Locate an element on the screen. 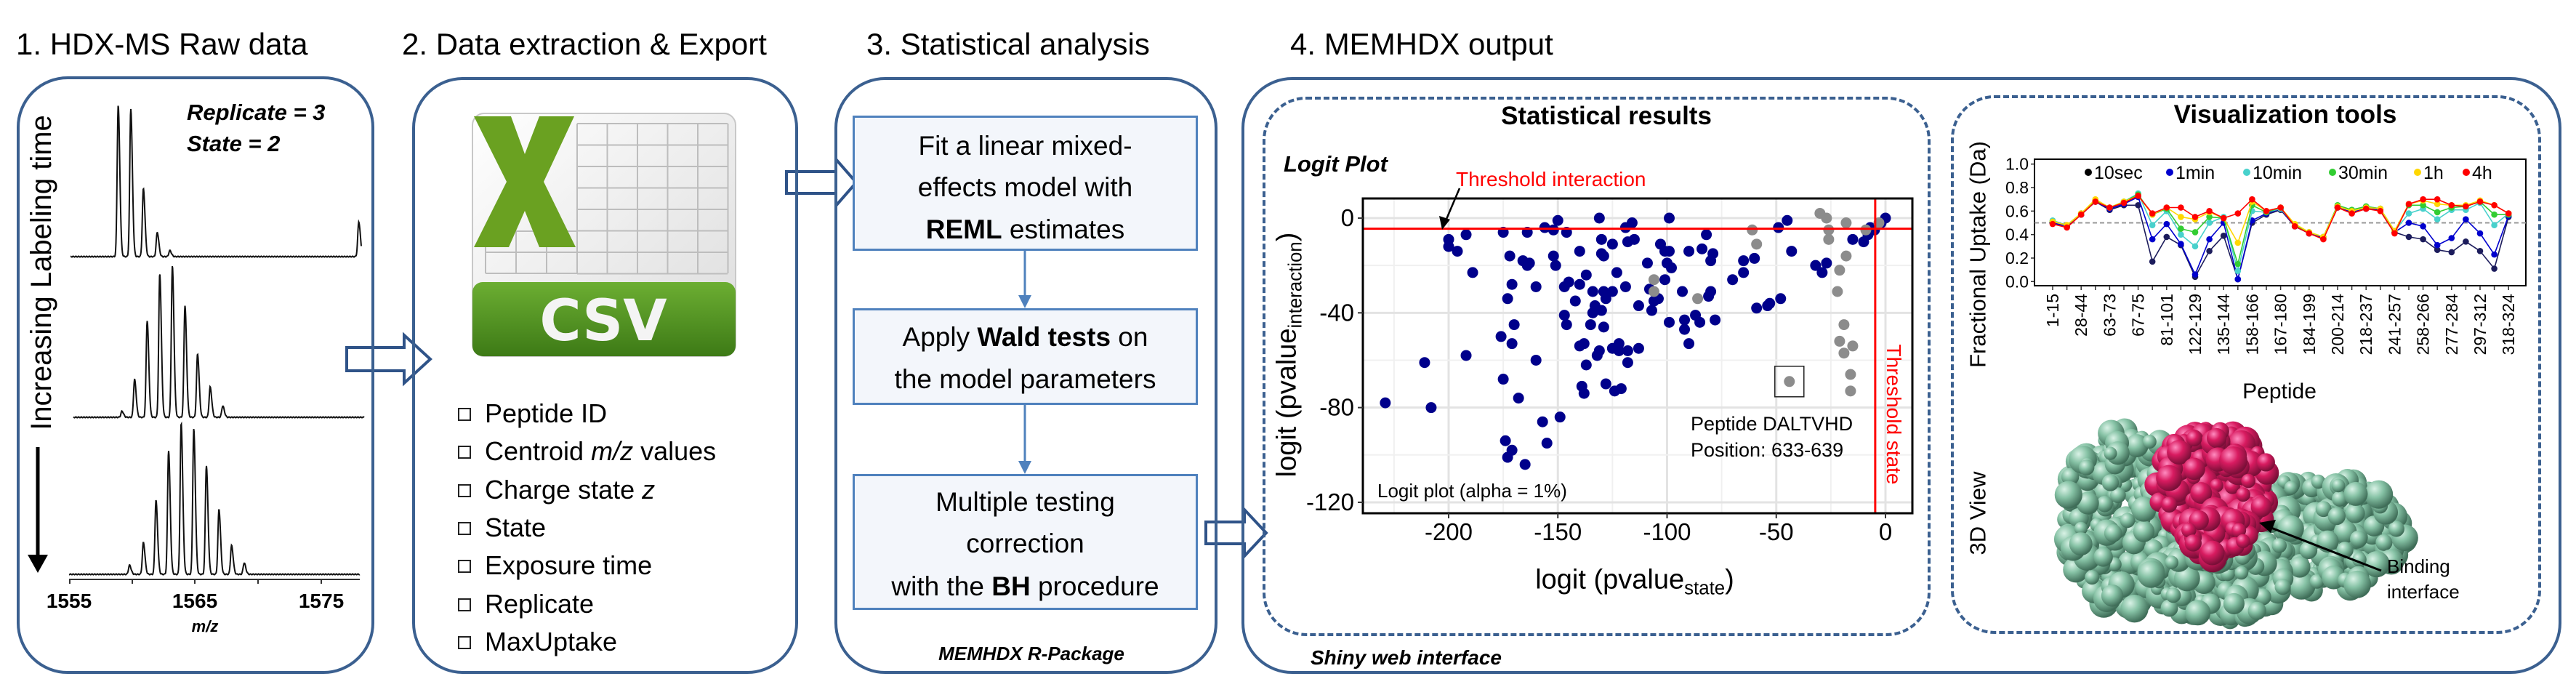  step2-pre: Apply is located at coordinates (940, 337).